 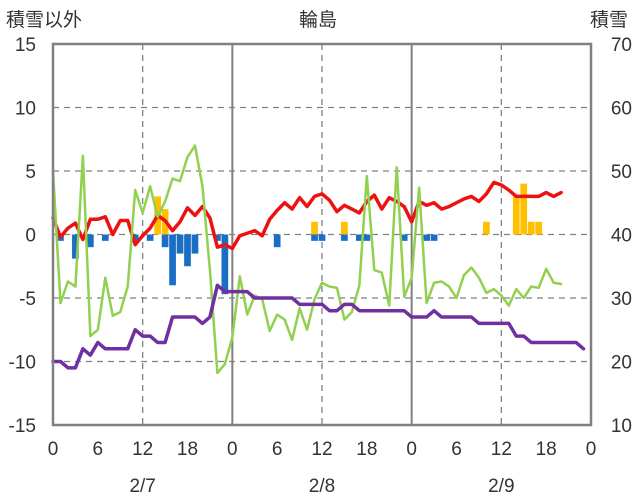 What do you see at coordinates (501, 486) in the screenshot?
I see `date-label: 2/9` at bounding box center [501, 486].